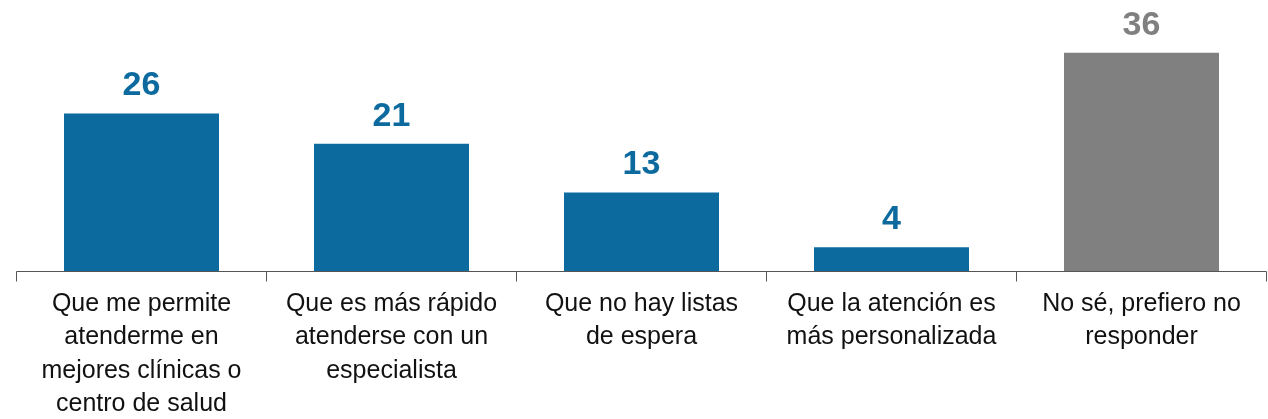  Describe the element at coordinates (891, 318) in the screenshot. I see `x-tick-label: Que la atención es más personalizada` at that location.